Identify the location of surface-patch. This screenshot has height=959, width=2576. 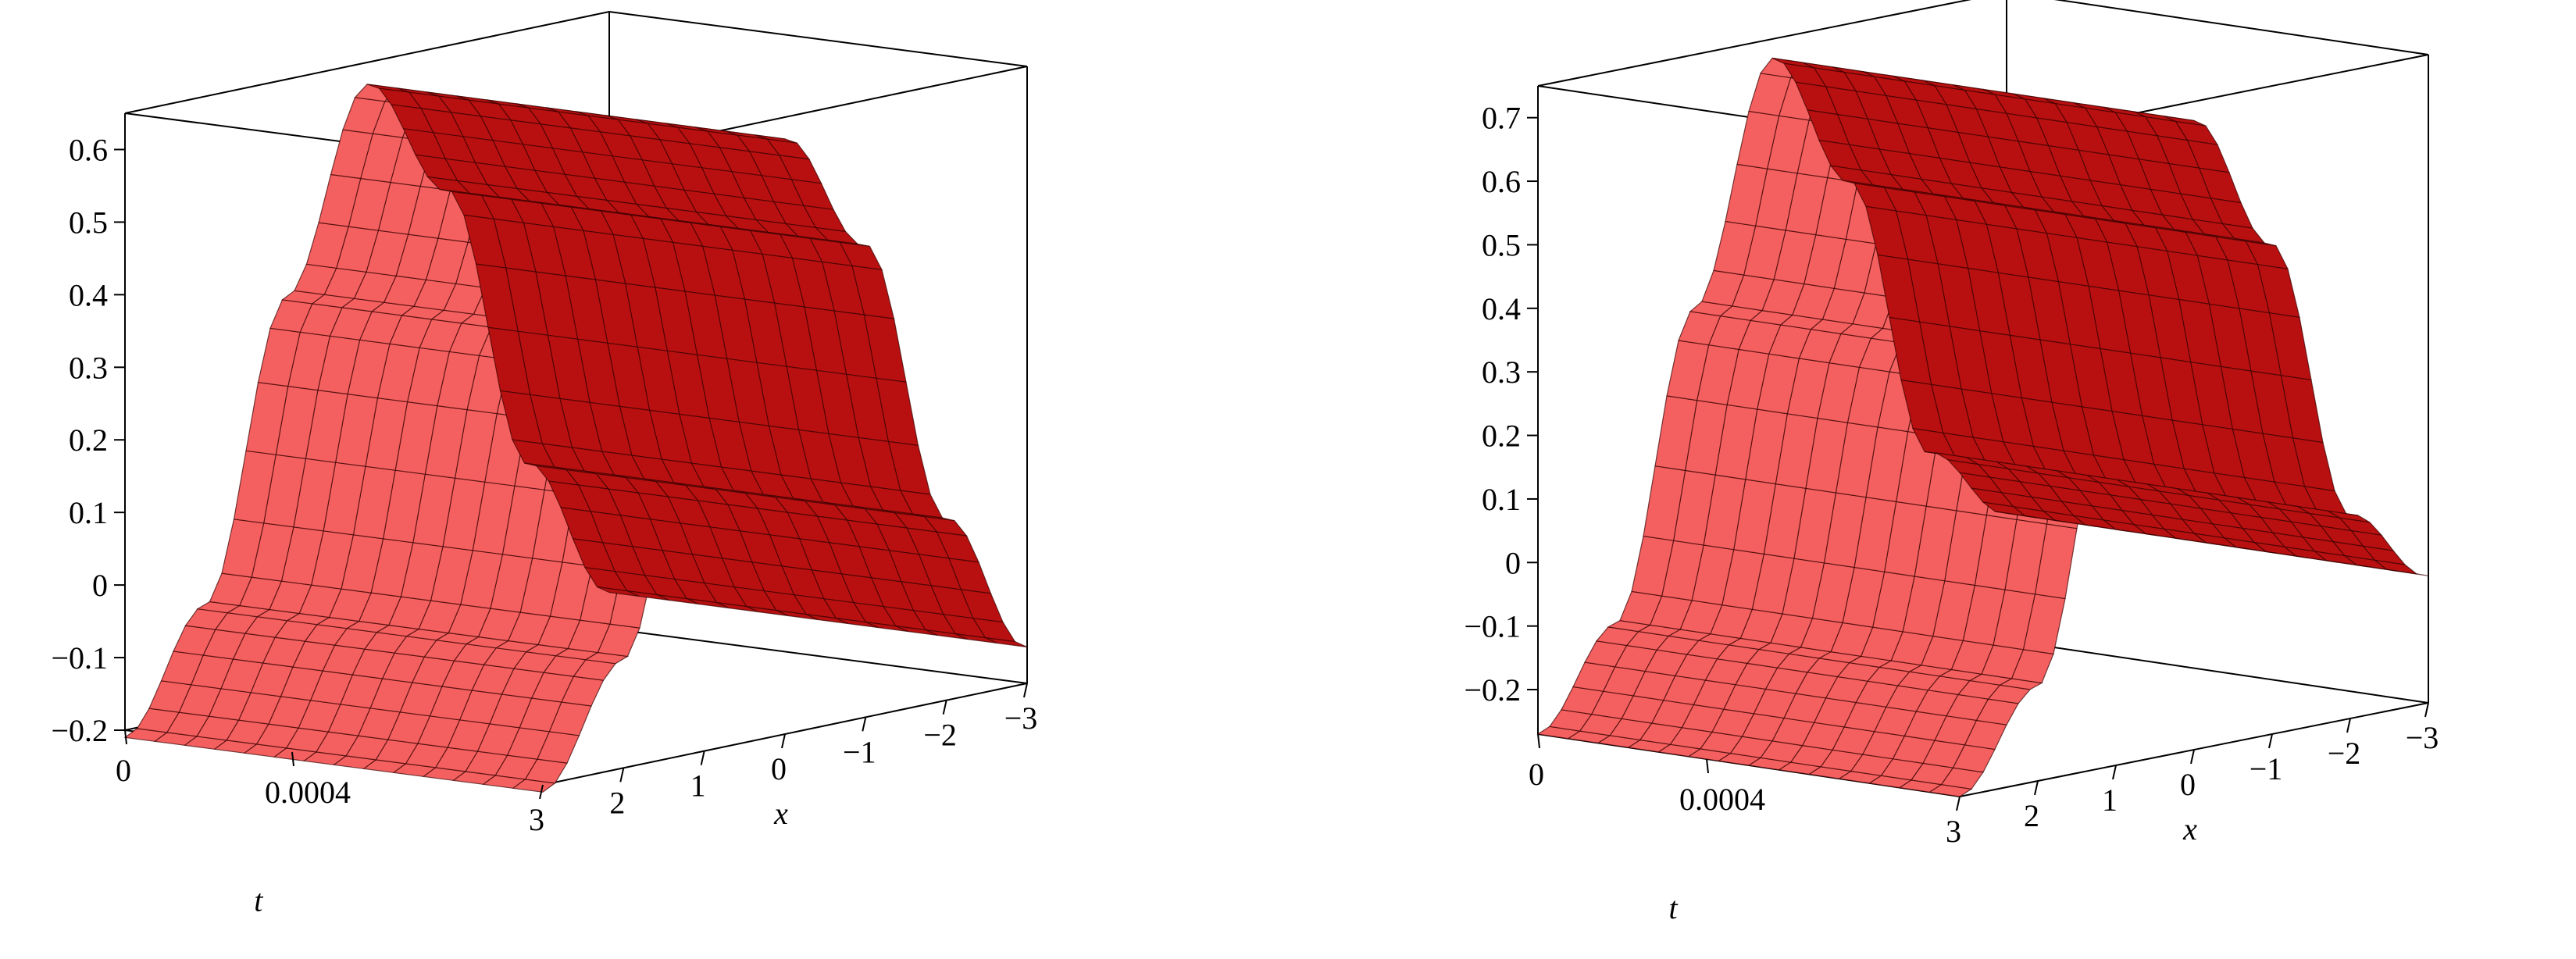
(618, 591).